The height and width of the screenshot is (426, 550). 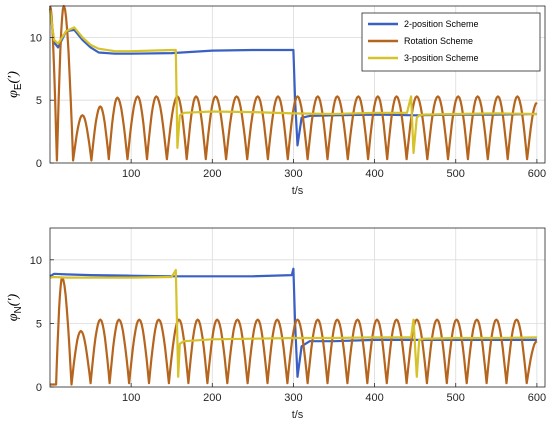 I want to click on legend-label: 2-position Scheme, so click(x=441, y=24).